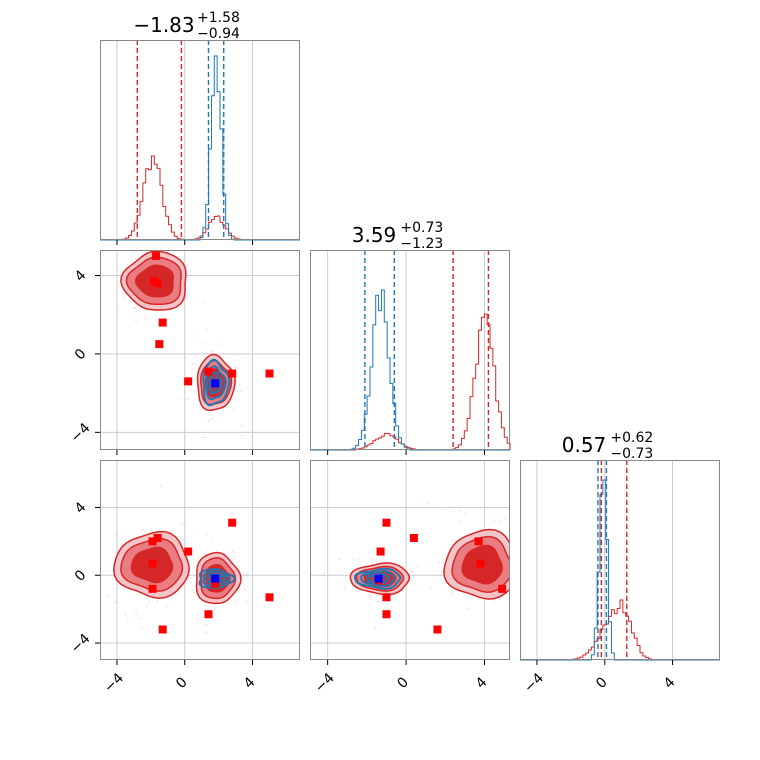  Describe the element at coordinates (374, 235) in the screenshot. I see `marginal-title-median: 3.59` at that location.